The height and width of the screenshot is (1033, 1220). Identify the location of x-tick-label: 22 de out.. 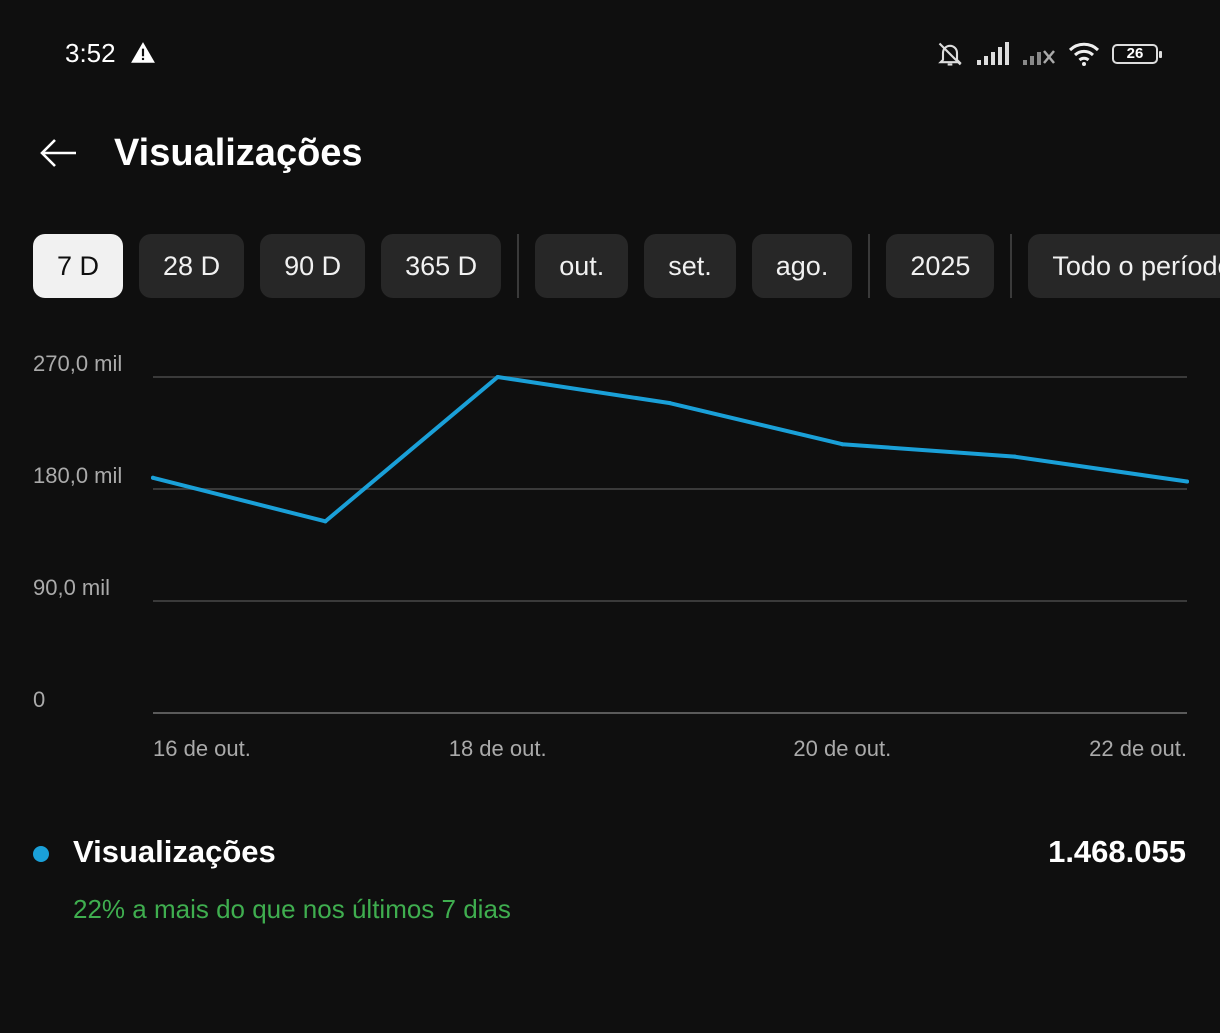
(1138, 748).